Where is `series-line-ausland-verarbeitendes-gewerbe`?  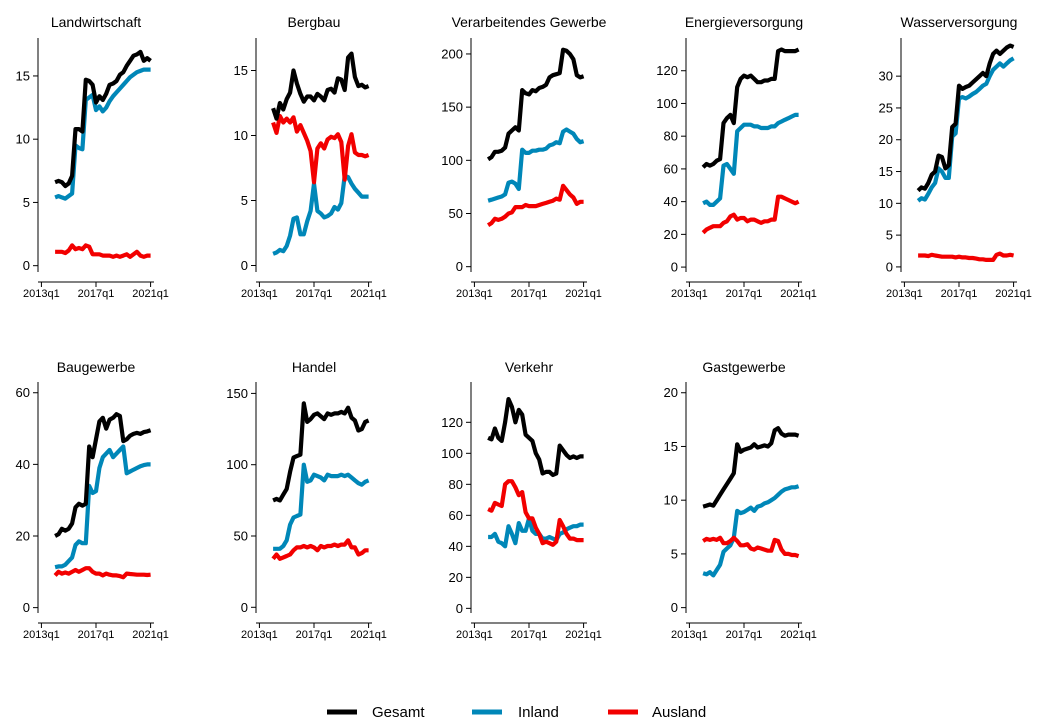 series-line-ausland-verarbeitendes-gewerbe is located at coordinates (535, 205).